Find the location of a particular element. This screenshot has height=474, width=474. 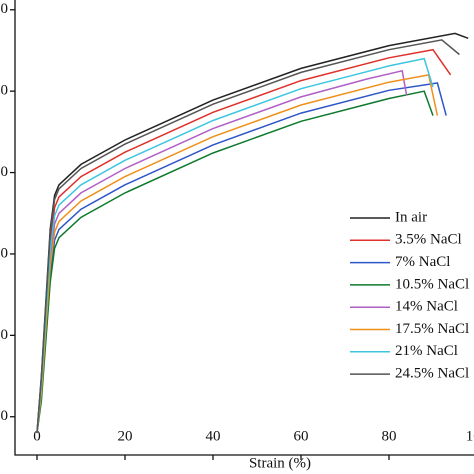

x-tick-label: 60 is located at coordinates (301, 436).